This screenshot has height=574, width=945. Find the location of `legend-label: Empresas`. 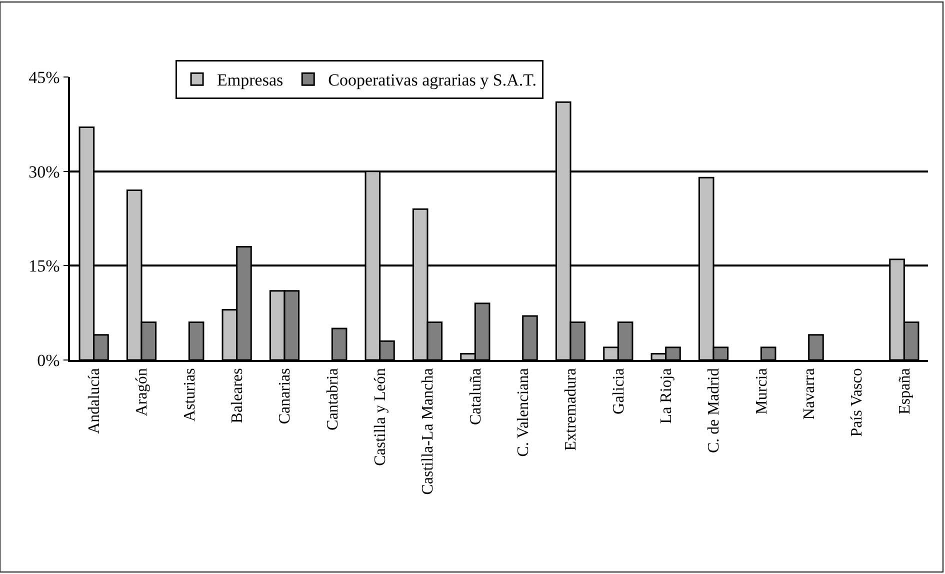

legend-label: Empresas is located at coordinates (250, 80).